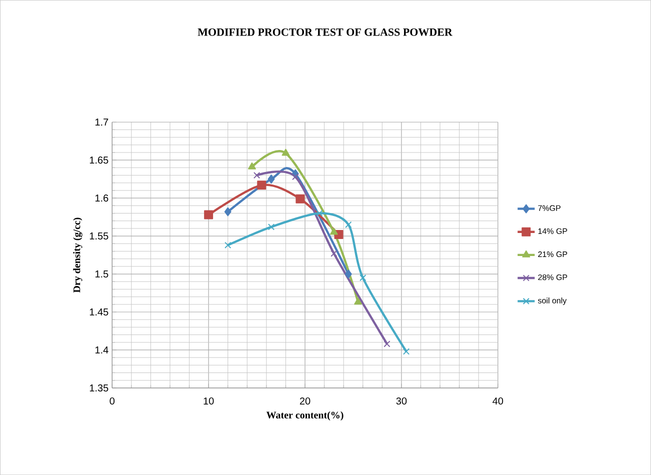 The height and width of the screenshot is (475, 651). What do you see at coordinates (77, 255) in the screenshot?
I see `y-axis-title: Dry density (g/cc)` at bounding box center [77, 255].